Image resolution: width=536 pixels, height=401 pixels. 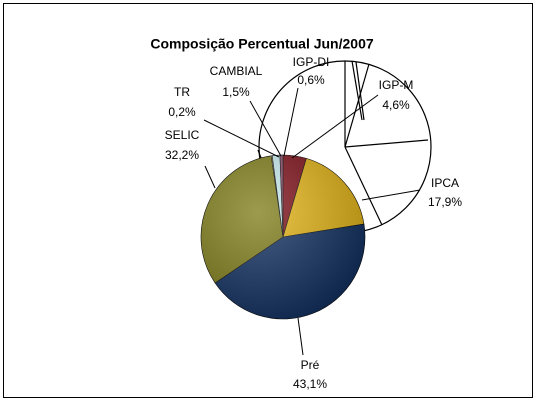 What do you see at coordinates (396, 105) in the screenshot?
I see `value-label: 4,6%` at bounding box center [396, 105].